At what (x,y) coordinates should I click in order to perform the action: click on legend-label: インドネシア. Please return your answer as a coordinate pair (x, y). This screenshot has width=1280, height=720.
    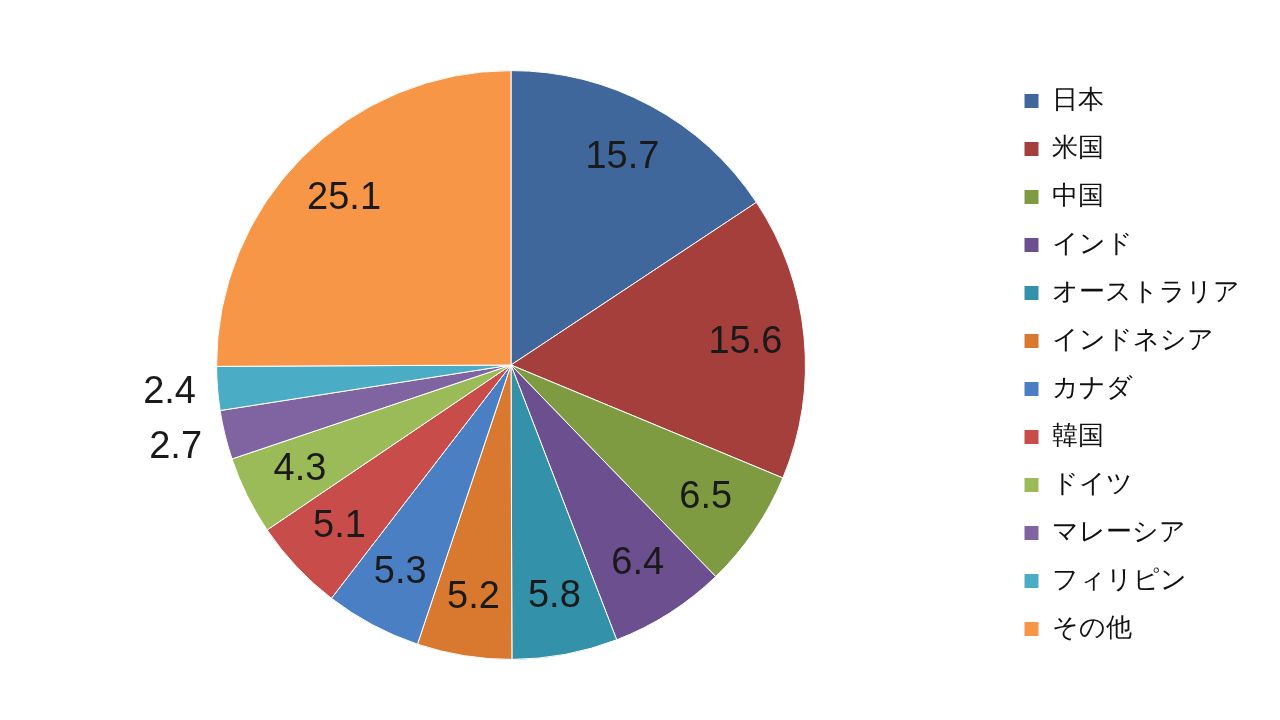
    Looking at the image, I should click on (1133, 338).